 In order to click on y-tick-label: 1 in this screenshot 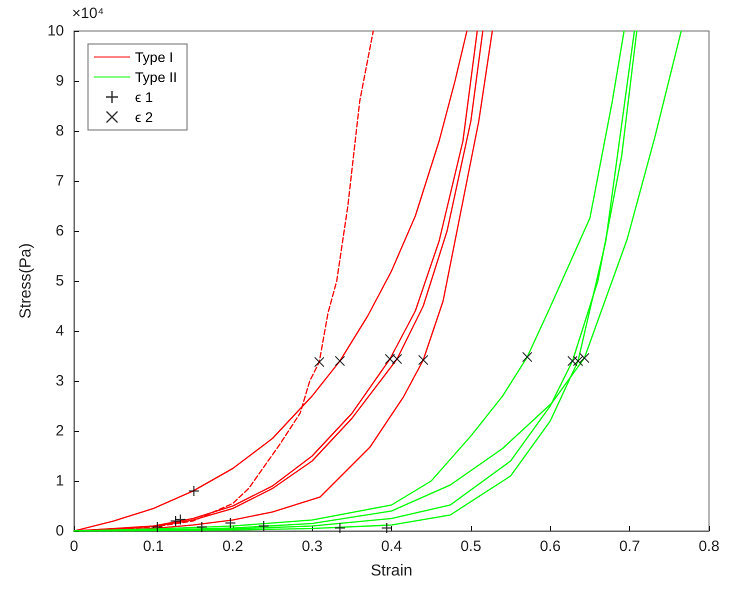, I will do `click(60, 481)`.